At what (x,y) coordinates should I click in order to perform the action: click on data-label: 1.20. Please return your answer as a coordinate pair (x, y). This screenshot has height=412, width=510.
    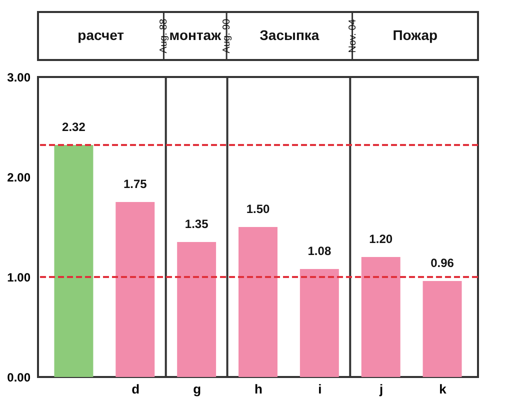
    Looking at the image, I should click on (381, 239).